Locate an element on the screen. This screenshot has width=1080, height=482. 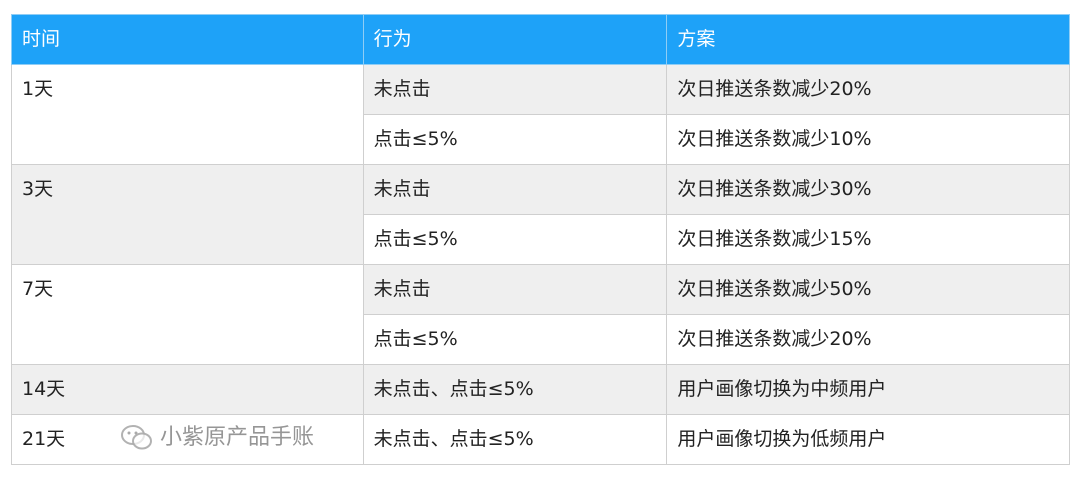
cell-time: 21天 is located at coordinates (187, 439).